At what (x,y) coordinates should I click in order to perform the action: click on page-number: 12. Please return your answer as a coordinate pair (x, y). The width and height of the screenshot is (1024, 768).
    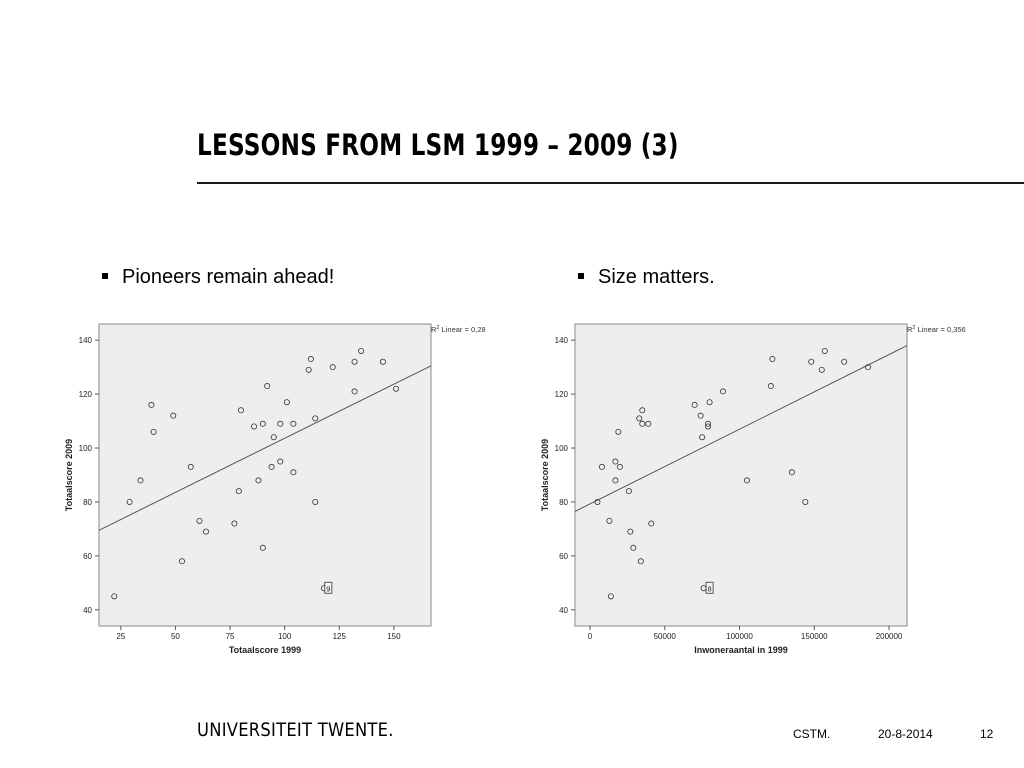
    Looking at the image, I should click on (987, 734).